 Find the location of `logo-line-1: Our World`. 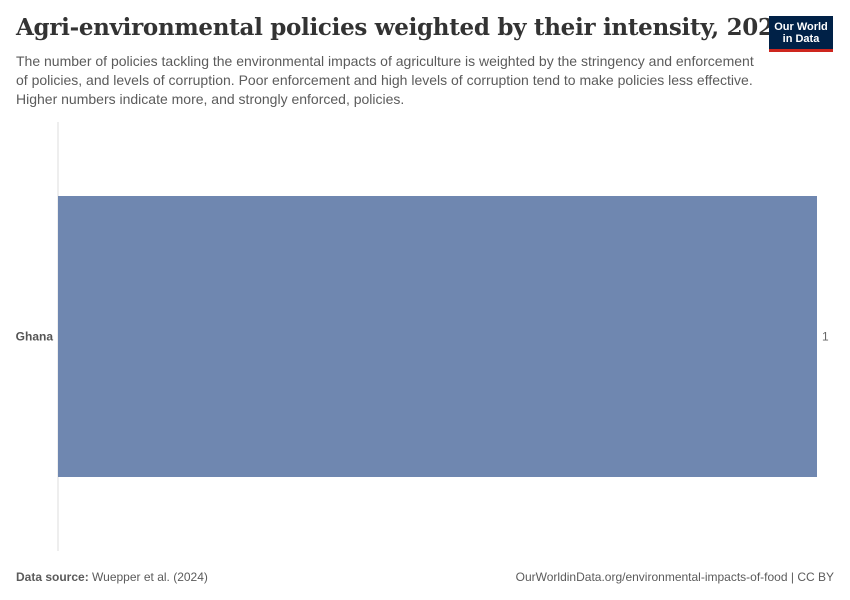

logo-line-1: Our World is located at coordinates (801, 26).